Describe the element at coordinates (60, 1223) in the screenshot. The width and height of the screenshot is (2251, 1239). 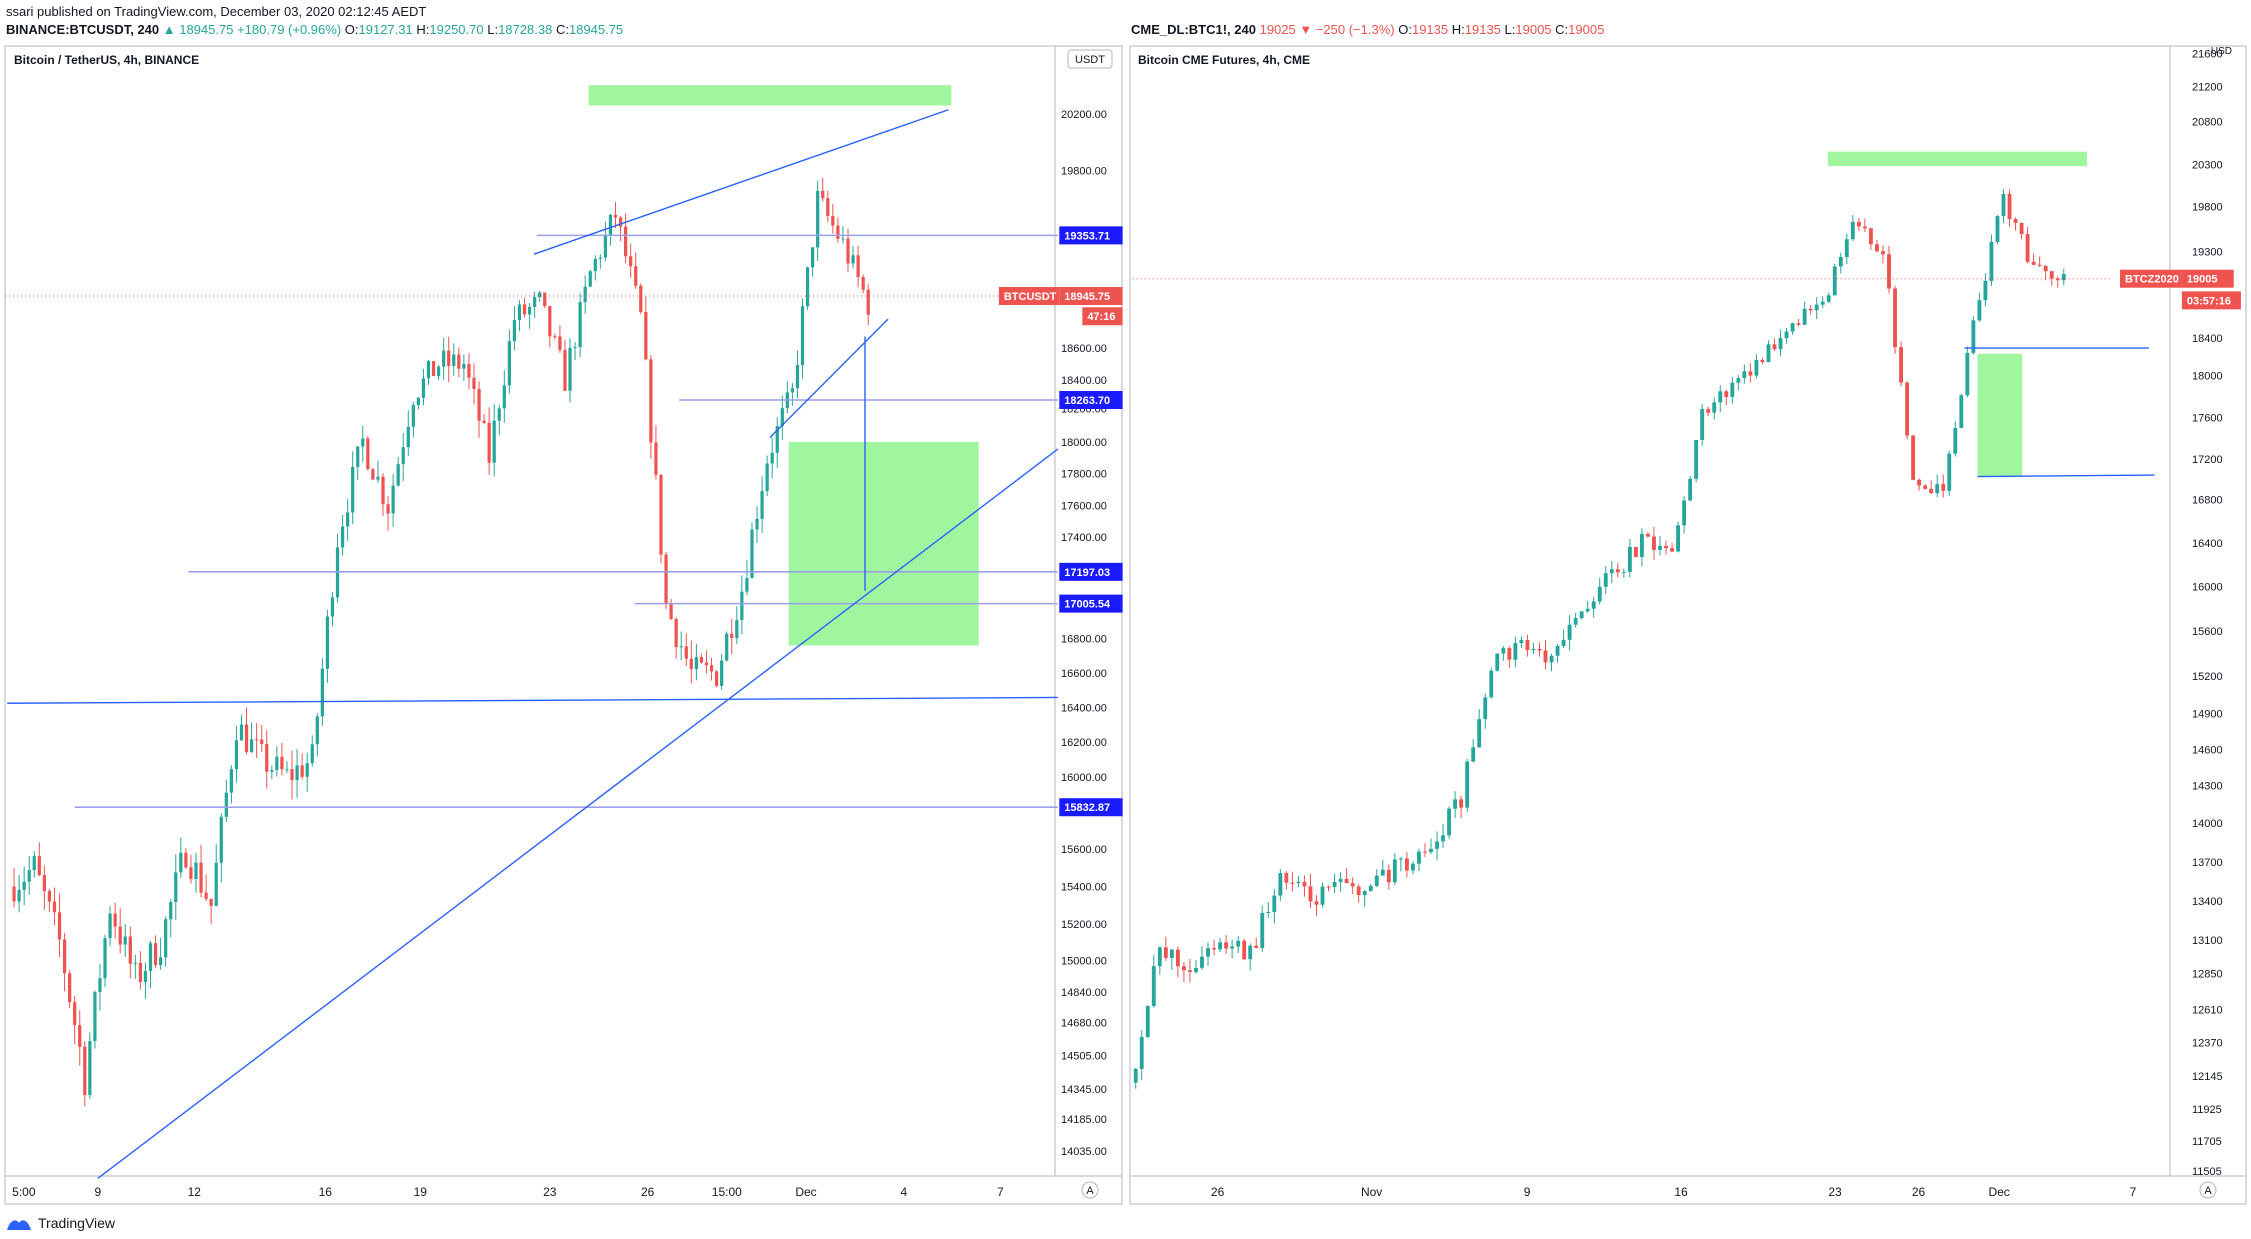
I see `tradingview-footer: TradingView` at that location.